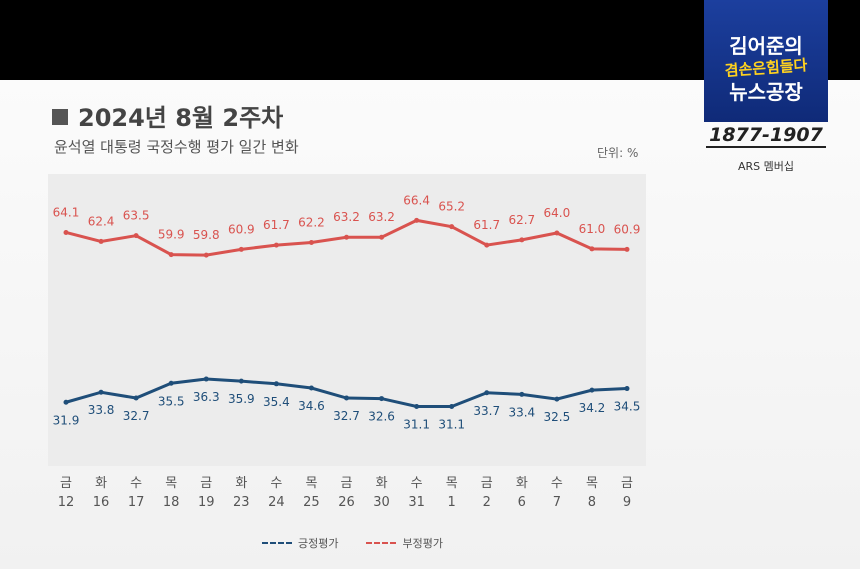  What do you see at coordinates (627, 502) in the screenshot?
I see `x-tick-date: 9` at bounding box center [627, 502].